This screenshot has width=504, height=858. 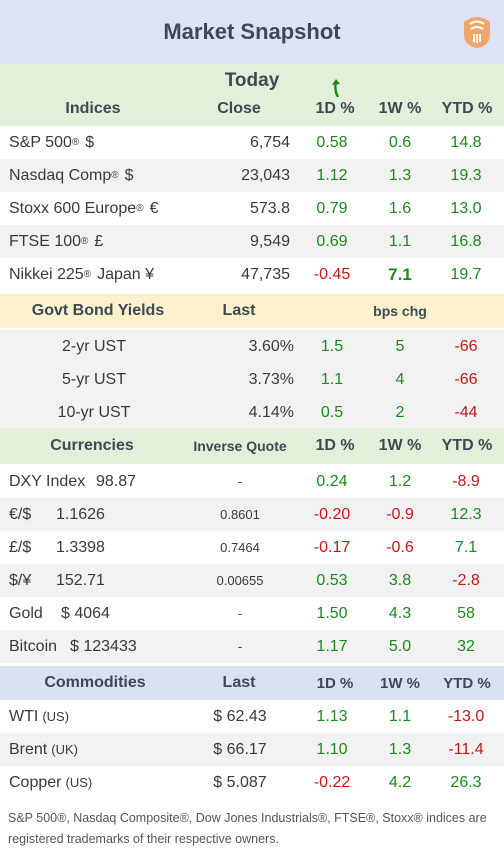 I want to click on commodity-row: Brent (UK) $ 66.17 1.10 1.3 -11.4, so click(x=252, y=749).